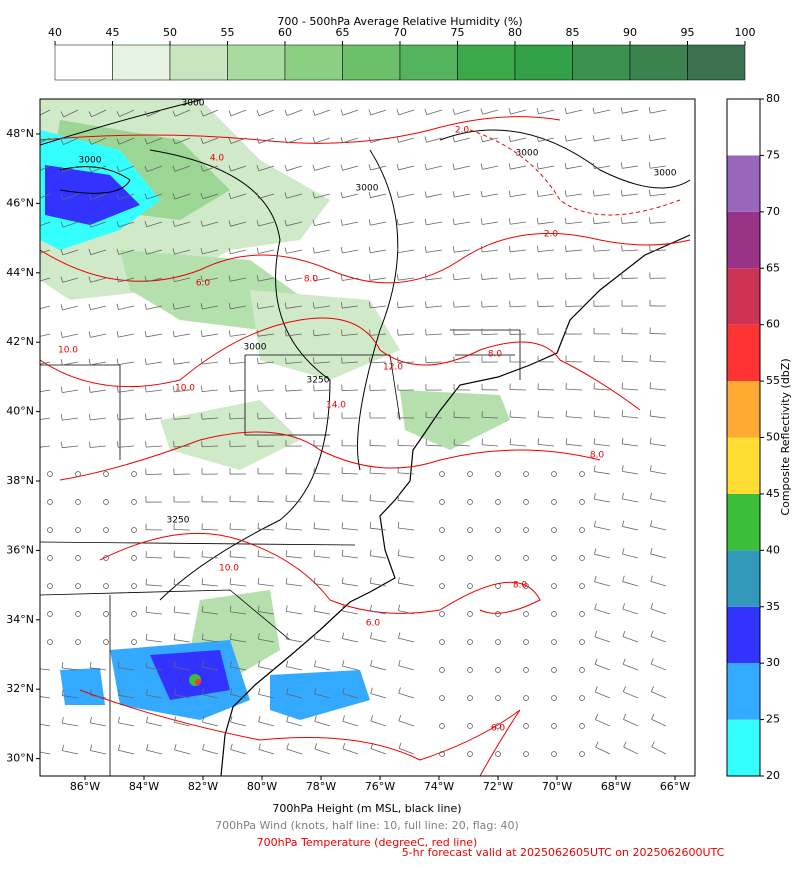 Image resolution: width=800 pixels, height=879 pixels. I want to click on lon-tick-label: 72°W, so click(498, 786).